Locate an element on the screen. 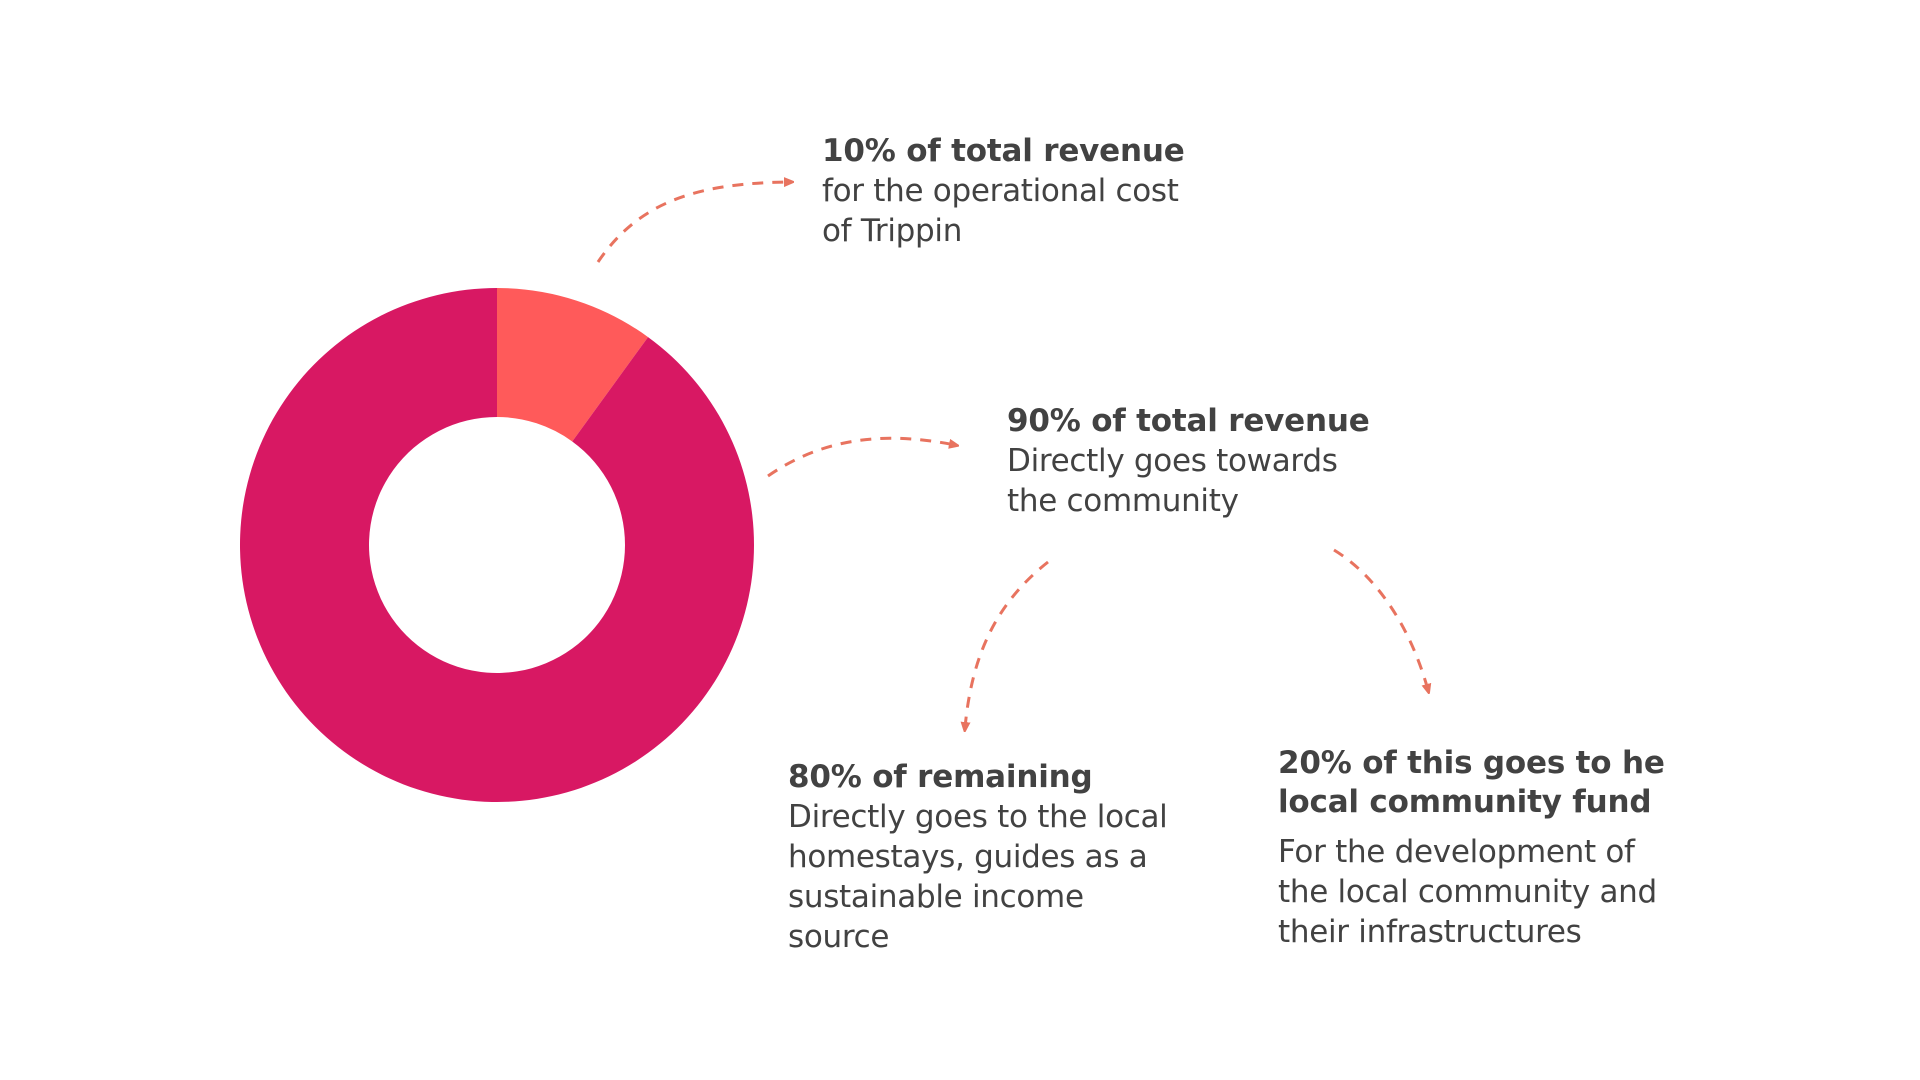  text-line: sustainable income is located at coordinates (936, 897).